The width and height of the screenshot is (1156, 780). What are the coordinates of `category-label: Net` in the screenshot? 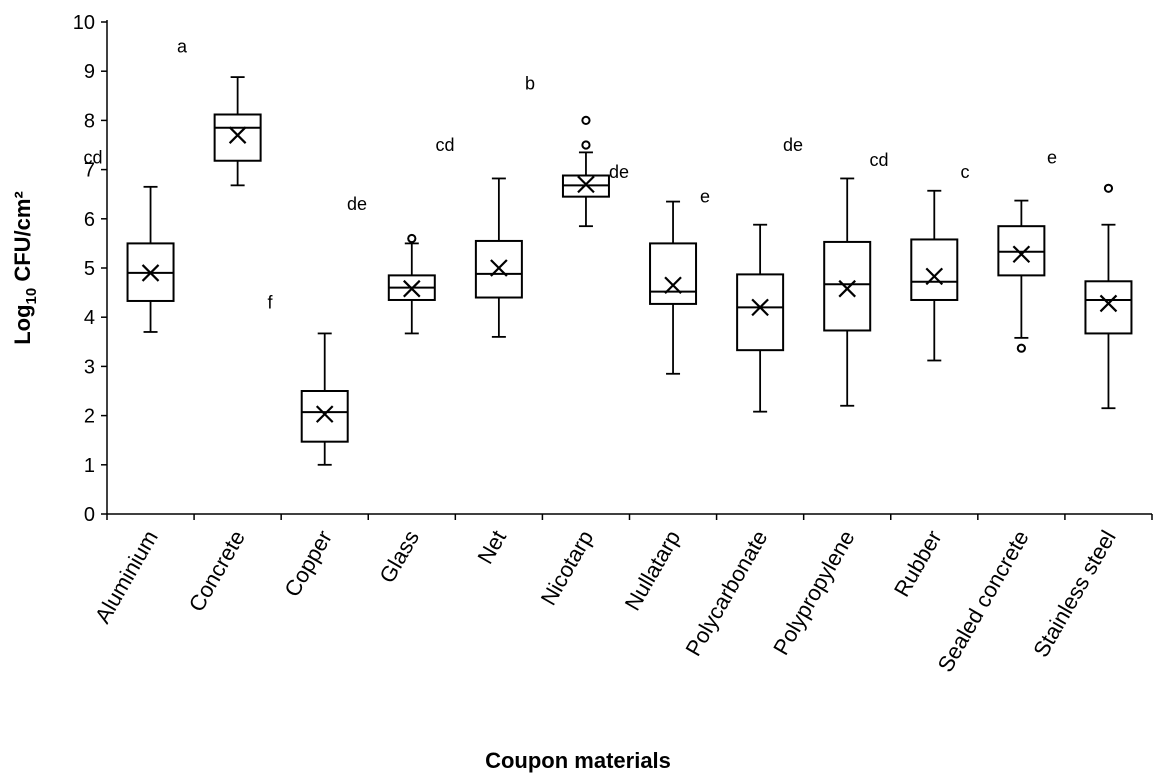 It's located at (491, 547).